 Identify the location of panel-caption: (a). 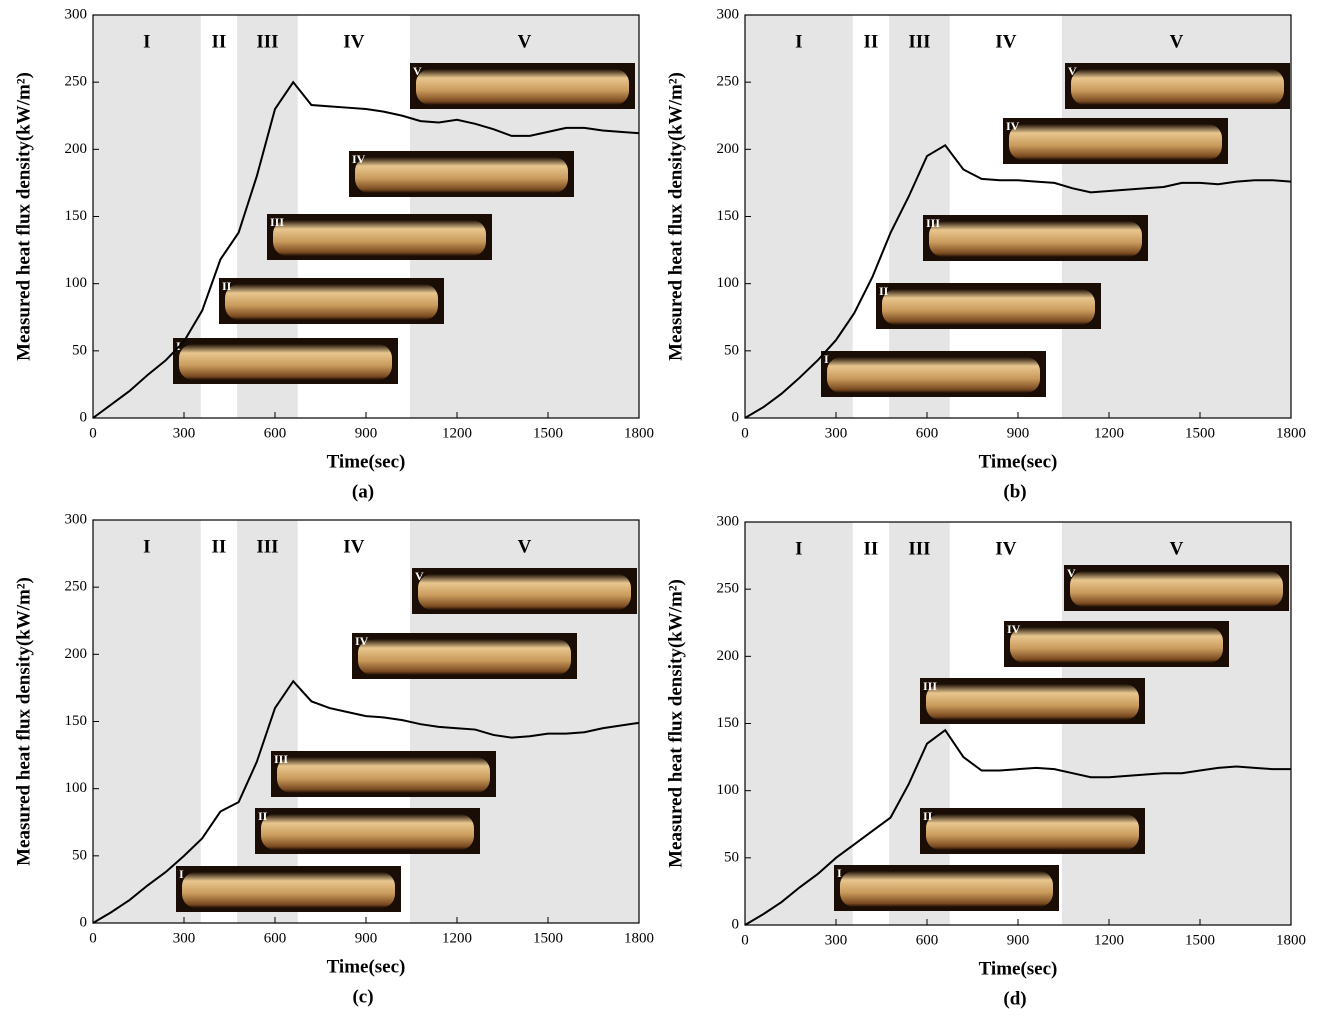
(363, 491).